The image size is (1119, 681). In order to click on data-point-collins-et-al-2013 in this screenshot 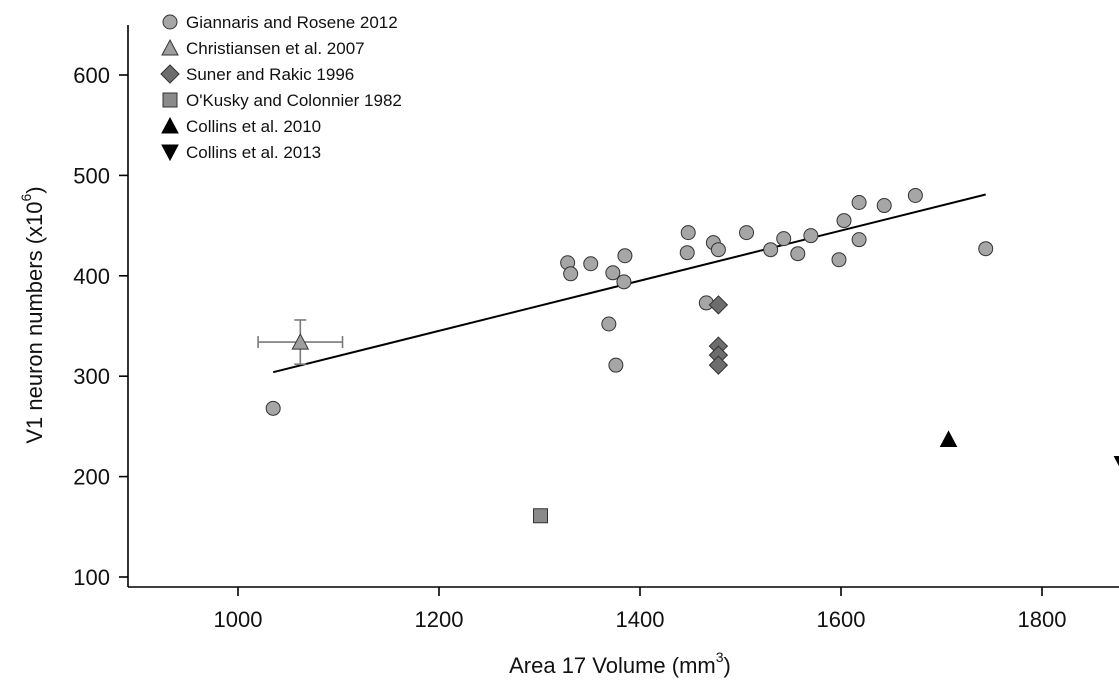, I will do `click(1116, 461)`.